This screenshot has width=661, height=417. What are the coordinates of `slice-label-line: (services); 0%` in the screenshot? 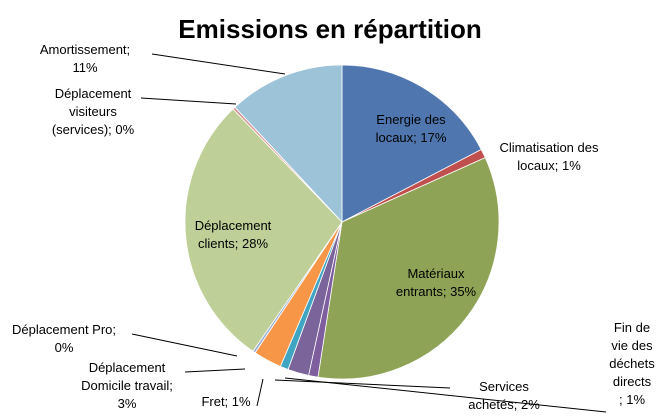 It's located at (93, 129).